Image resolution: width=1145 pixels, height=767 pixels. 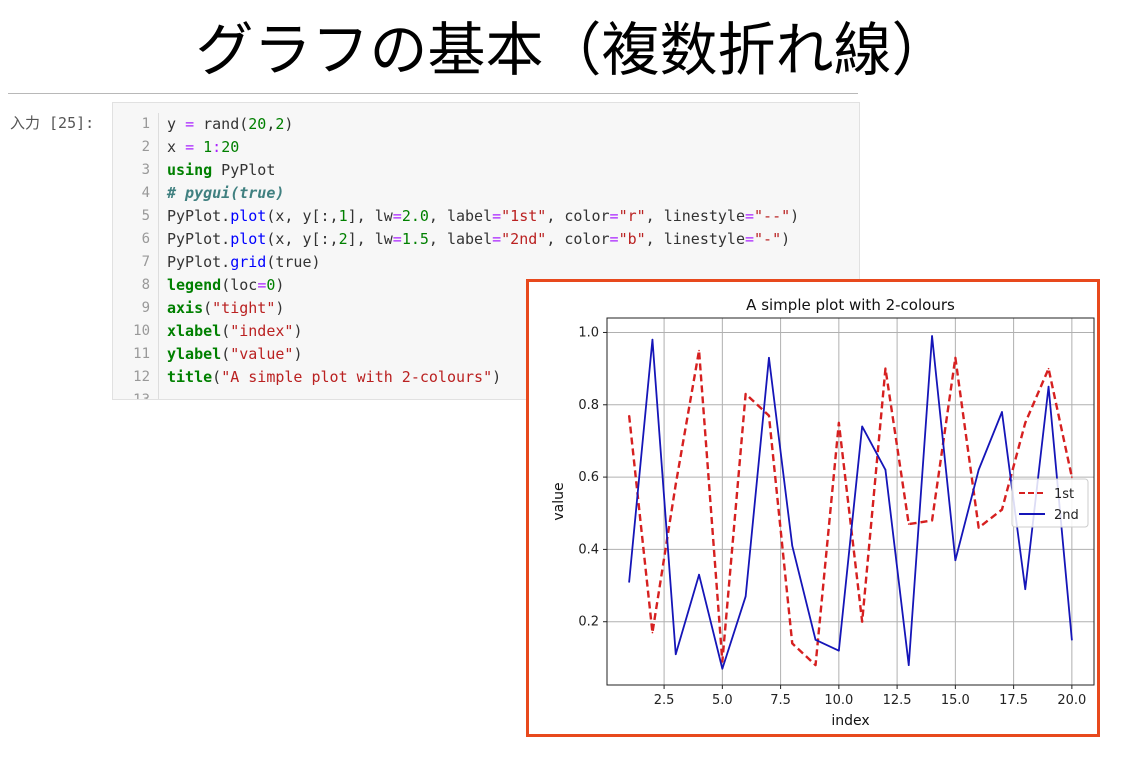 I want to click on code-token: # pygui(true), so click(x=226, y=193).